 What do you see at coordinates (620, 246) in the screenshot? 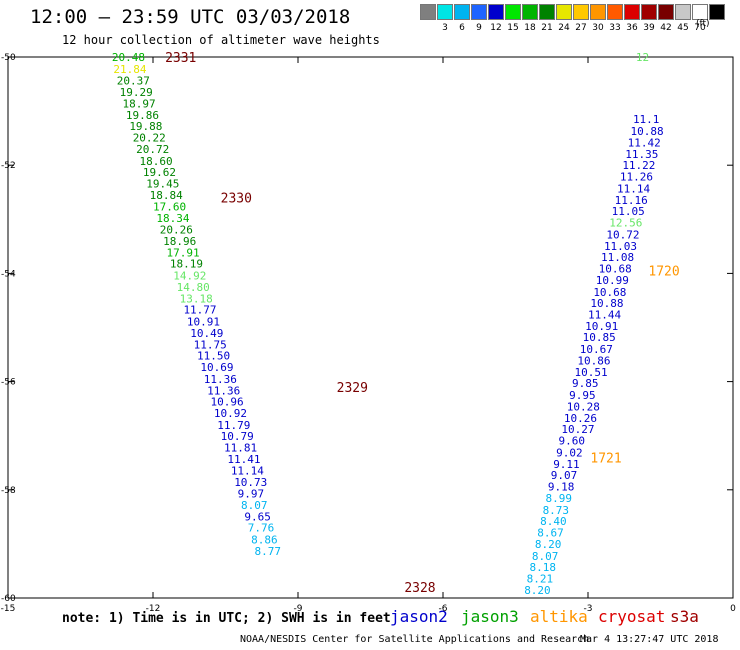
I see `swh-data-point: 11.03` at bounding box center [620, 246].